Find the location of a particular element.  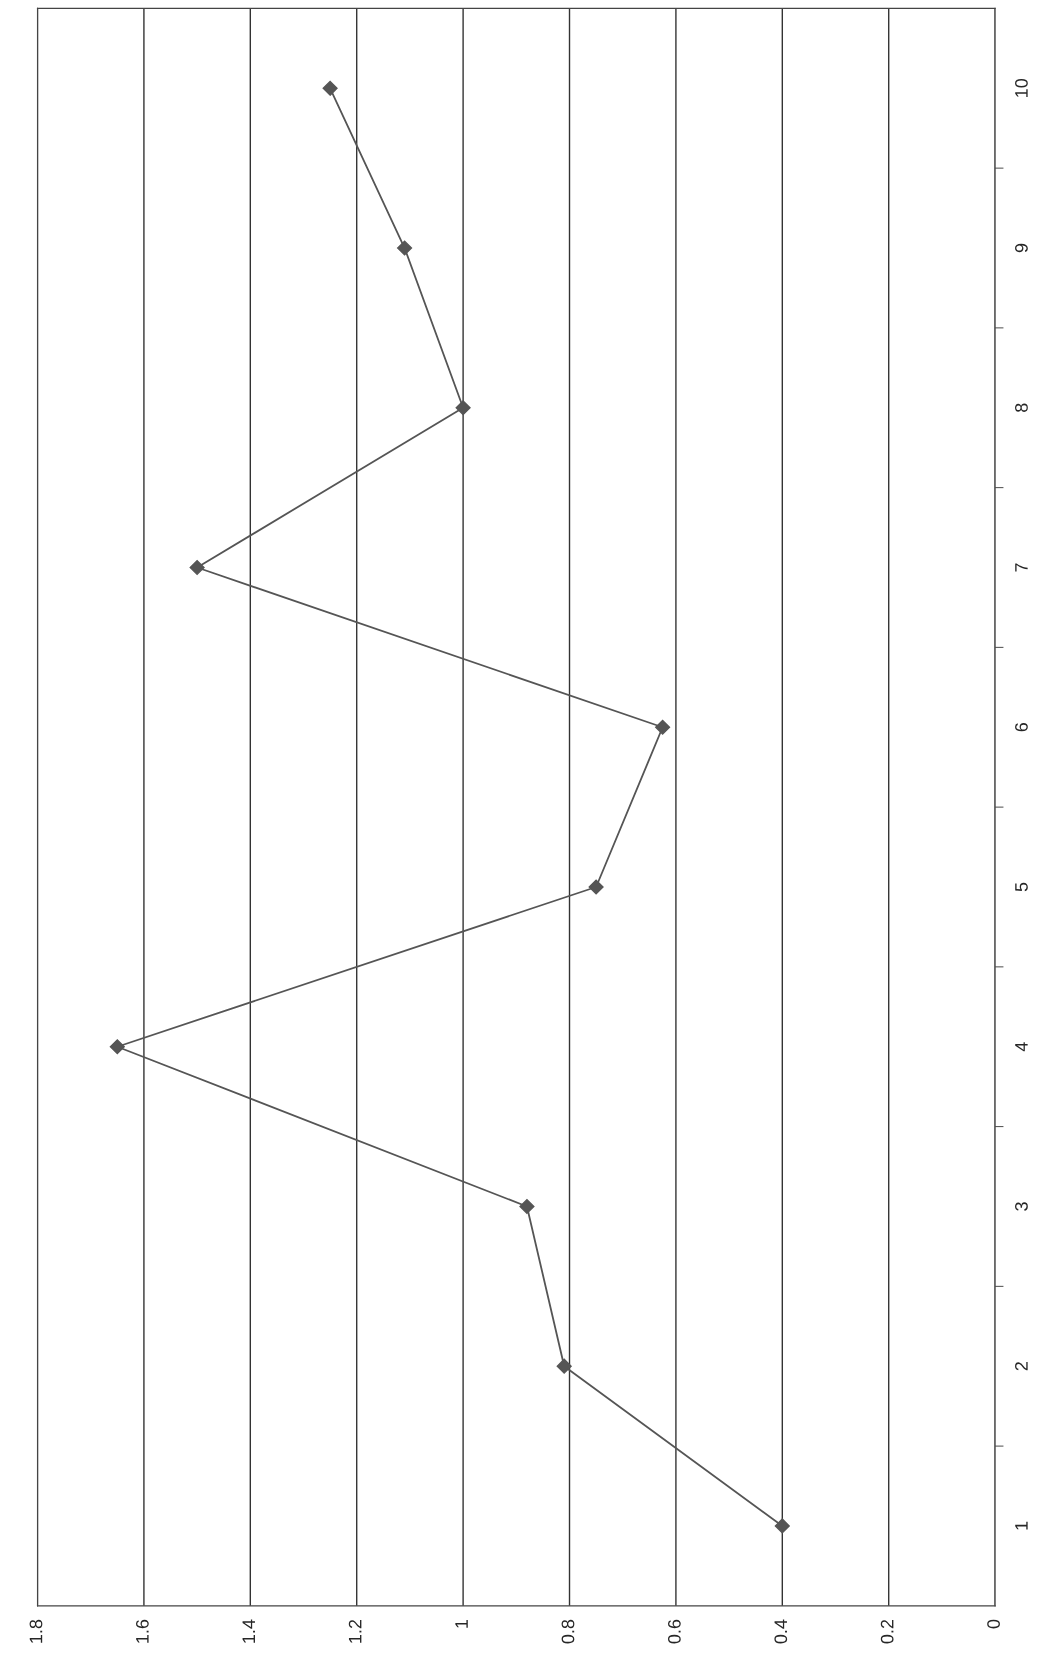

x-tick-label: 1.8 is located at coordinates (36, 1631).